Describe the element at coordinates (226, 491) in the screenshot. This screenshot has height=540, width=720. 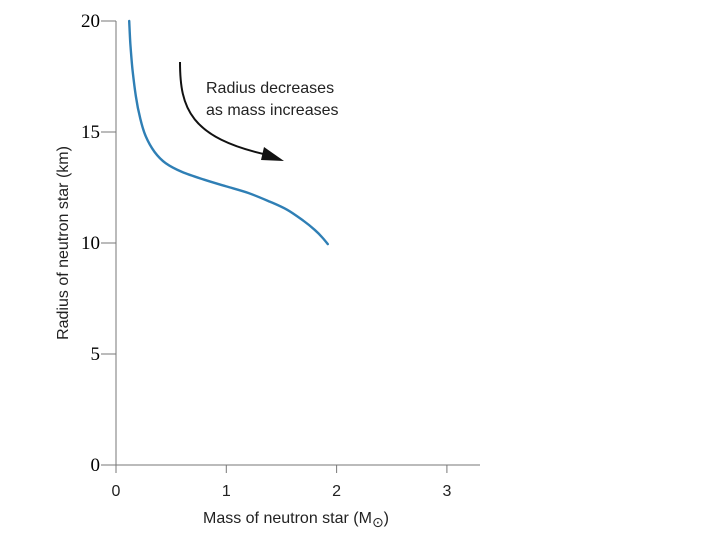
I see `x-tick-label: 1` at that location.